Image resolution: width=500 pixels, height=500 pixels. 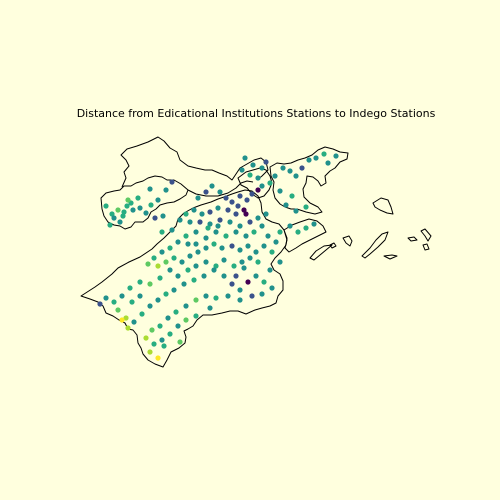 What do you see at coordinates (194, 162) in the screenshot?
I see `boundary-charles-north` at bounding box center [194, 162].